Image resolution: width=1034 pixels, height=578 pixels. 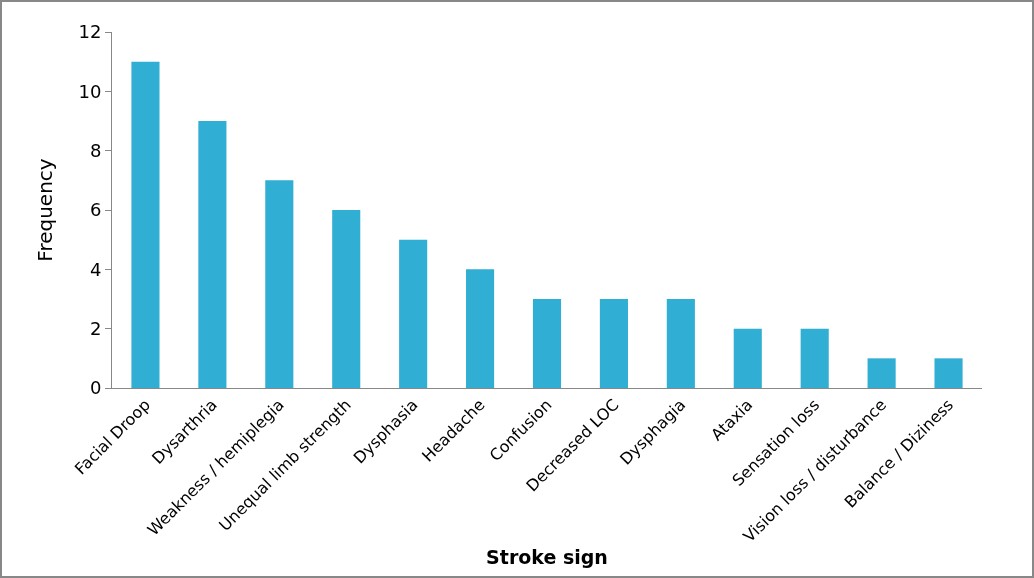 I want to click on y-tick-label: 6, so click(x=95, y=210).